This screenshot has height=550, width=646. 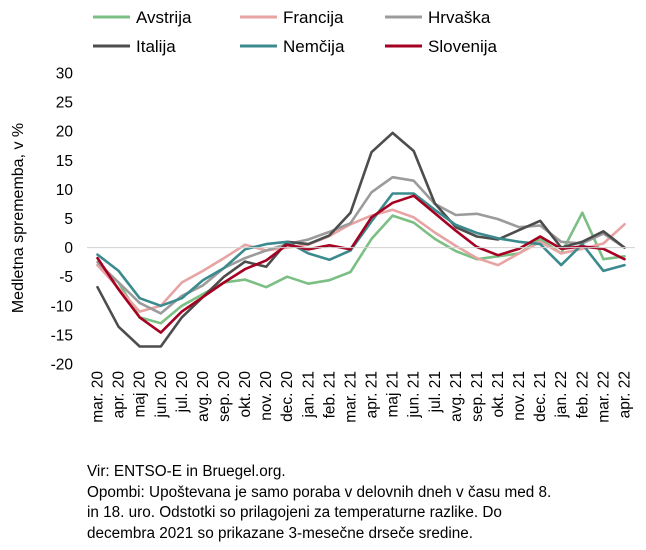 I want to click on x-tick-label: jun. 20, so click(x=161, y=395).